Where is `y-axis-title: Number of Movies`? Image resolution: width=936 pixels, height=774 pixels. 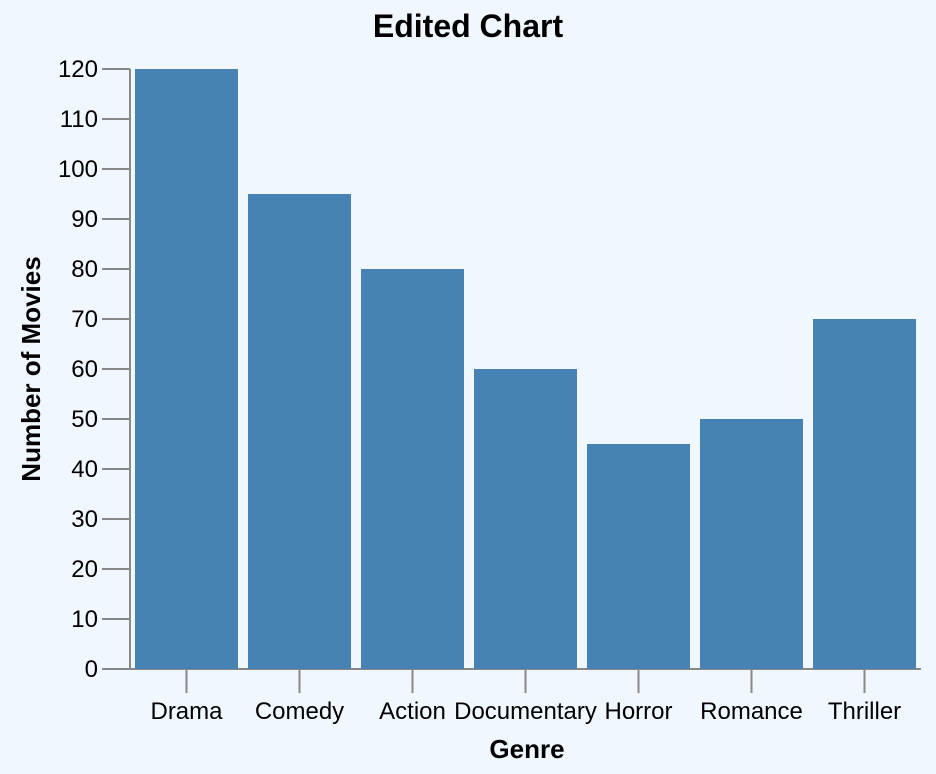 y-axis-title: Number of Movies is located at coordinates (31, 368).